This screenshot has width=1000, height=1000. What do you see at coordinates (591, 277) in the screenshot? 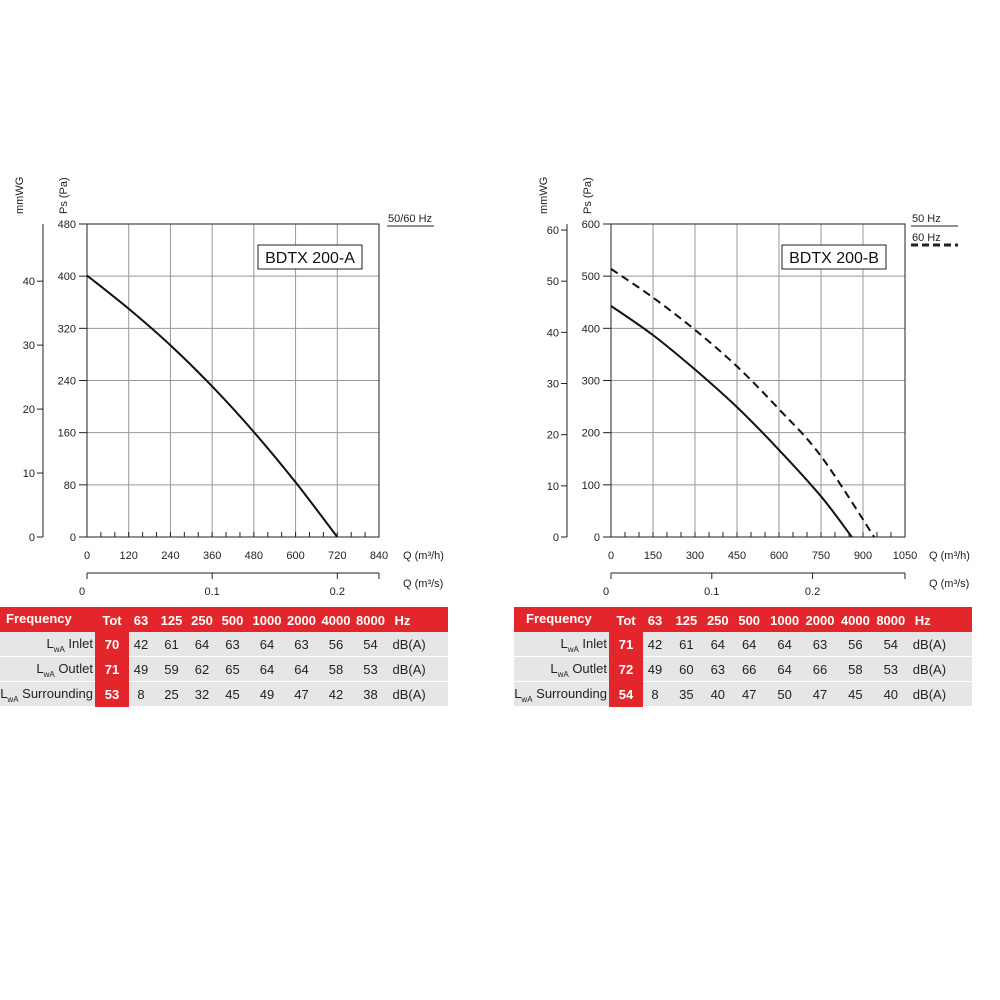
I see `y-tick-label: 500` at bounding box center [591, 277].